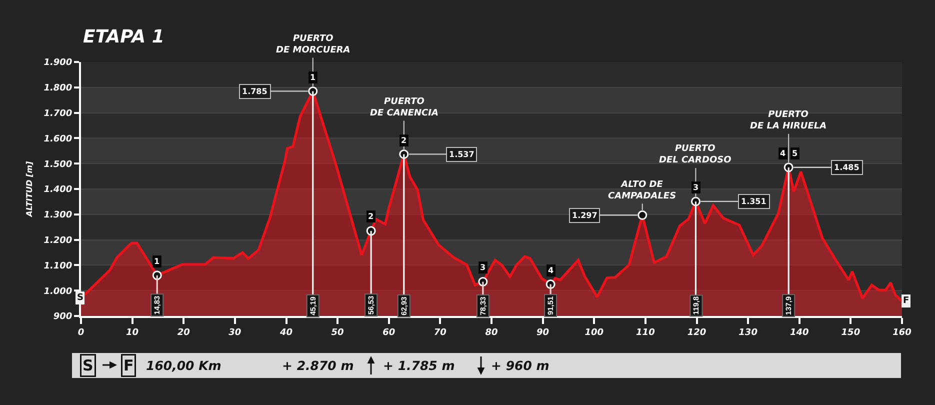 The height and width of the screenshot is (405, 935). Describe the element at coordinates (58, 139) in the screenshot. I see `y-tick-label: 1.600` at that location.